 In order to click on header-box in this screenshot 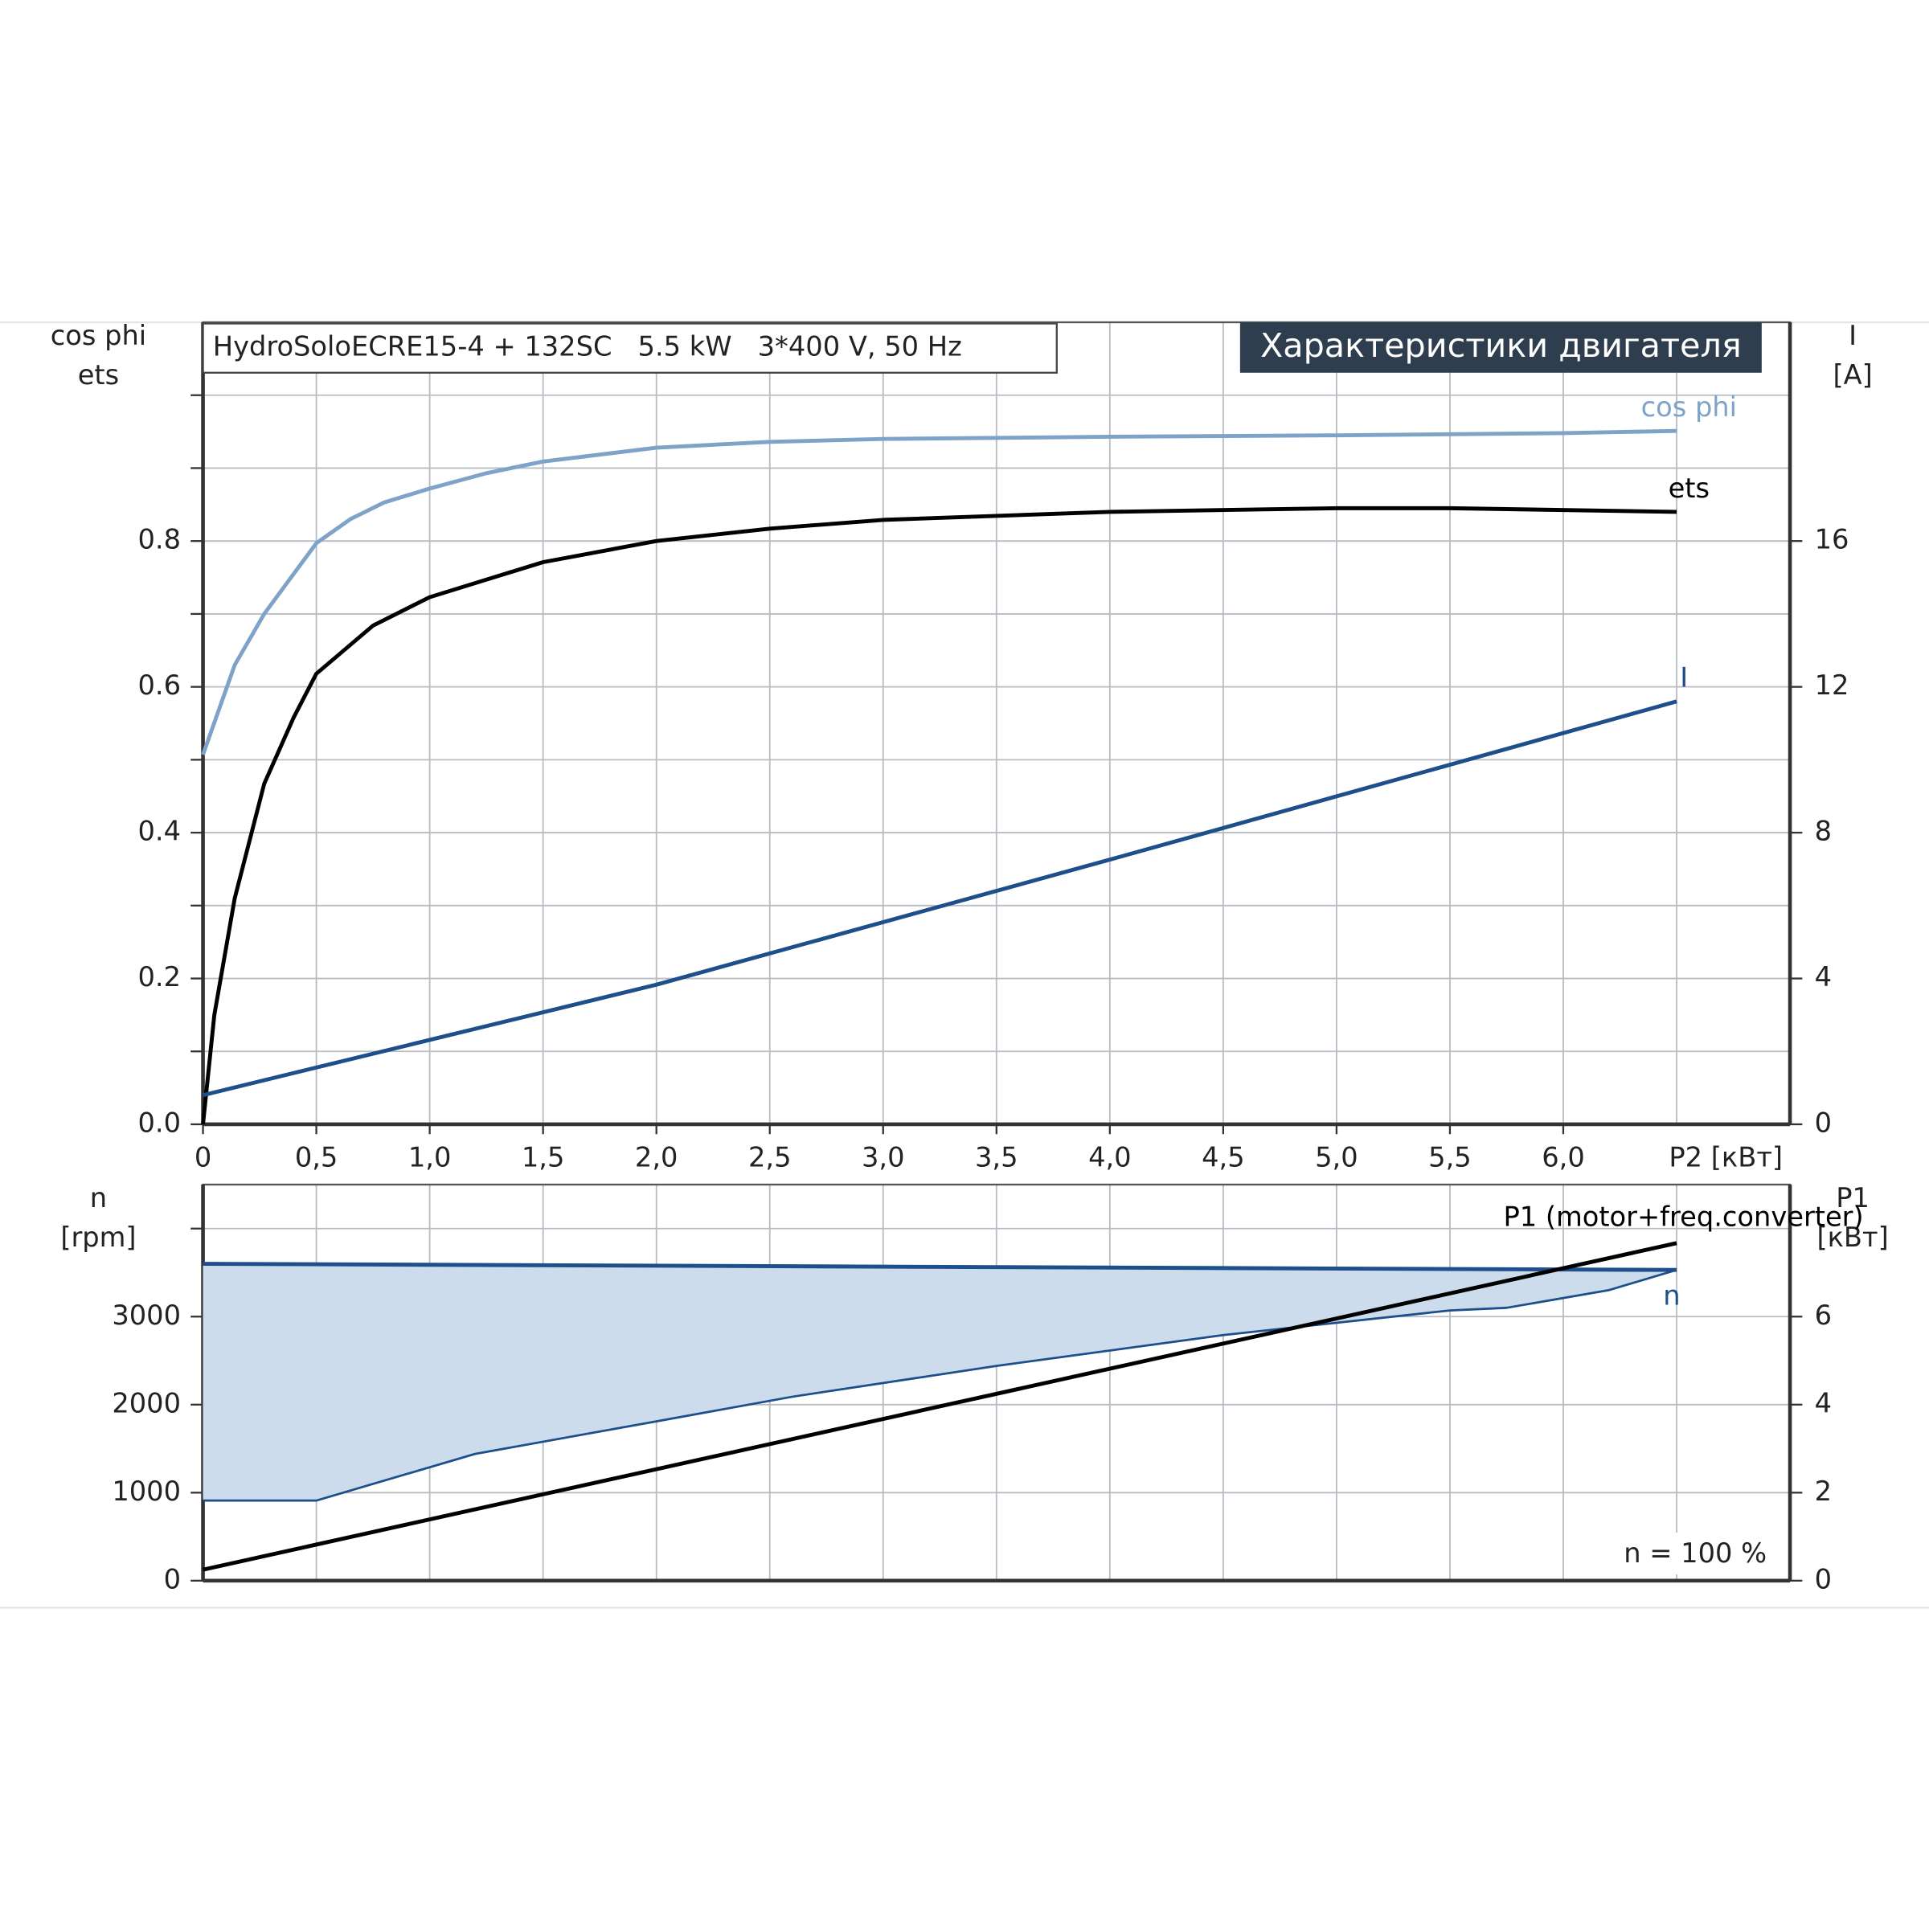, I will do `click(1500, 347)`.